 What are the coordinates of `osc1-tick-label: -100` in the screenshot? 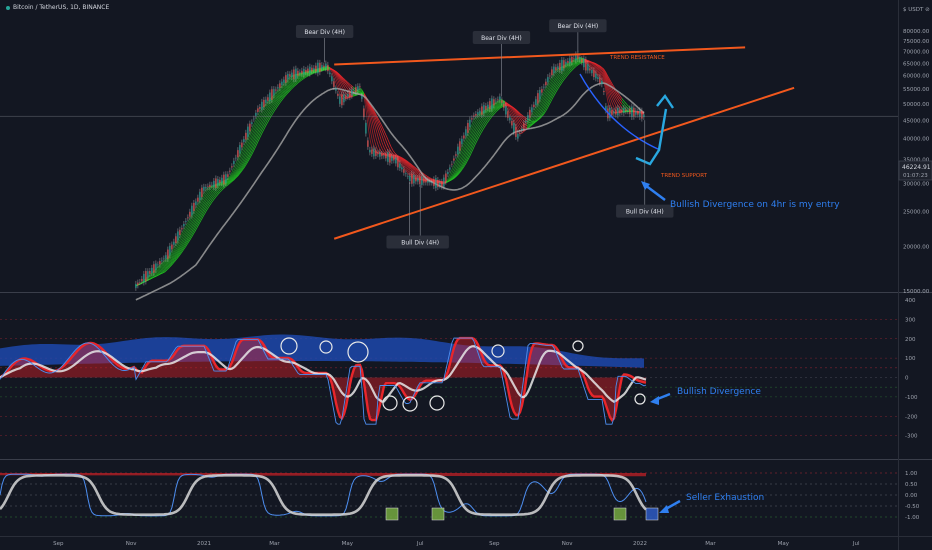 It's located at (911, 398).